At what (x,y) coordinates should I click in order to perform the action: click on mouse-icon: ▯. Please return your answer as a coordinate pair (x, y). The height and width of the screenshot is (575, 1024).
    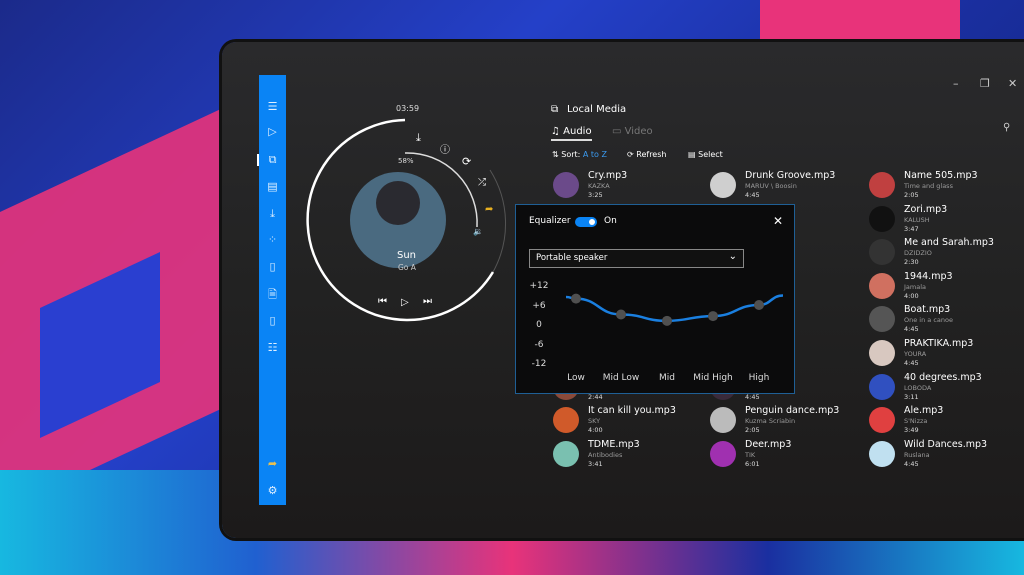
    Looking at the image, I should click on (272, 266).